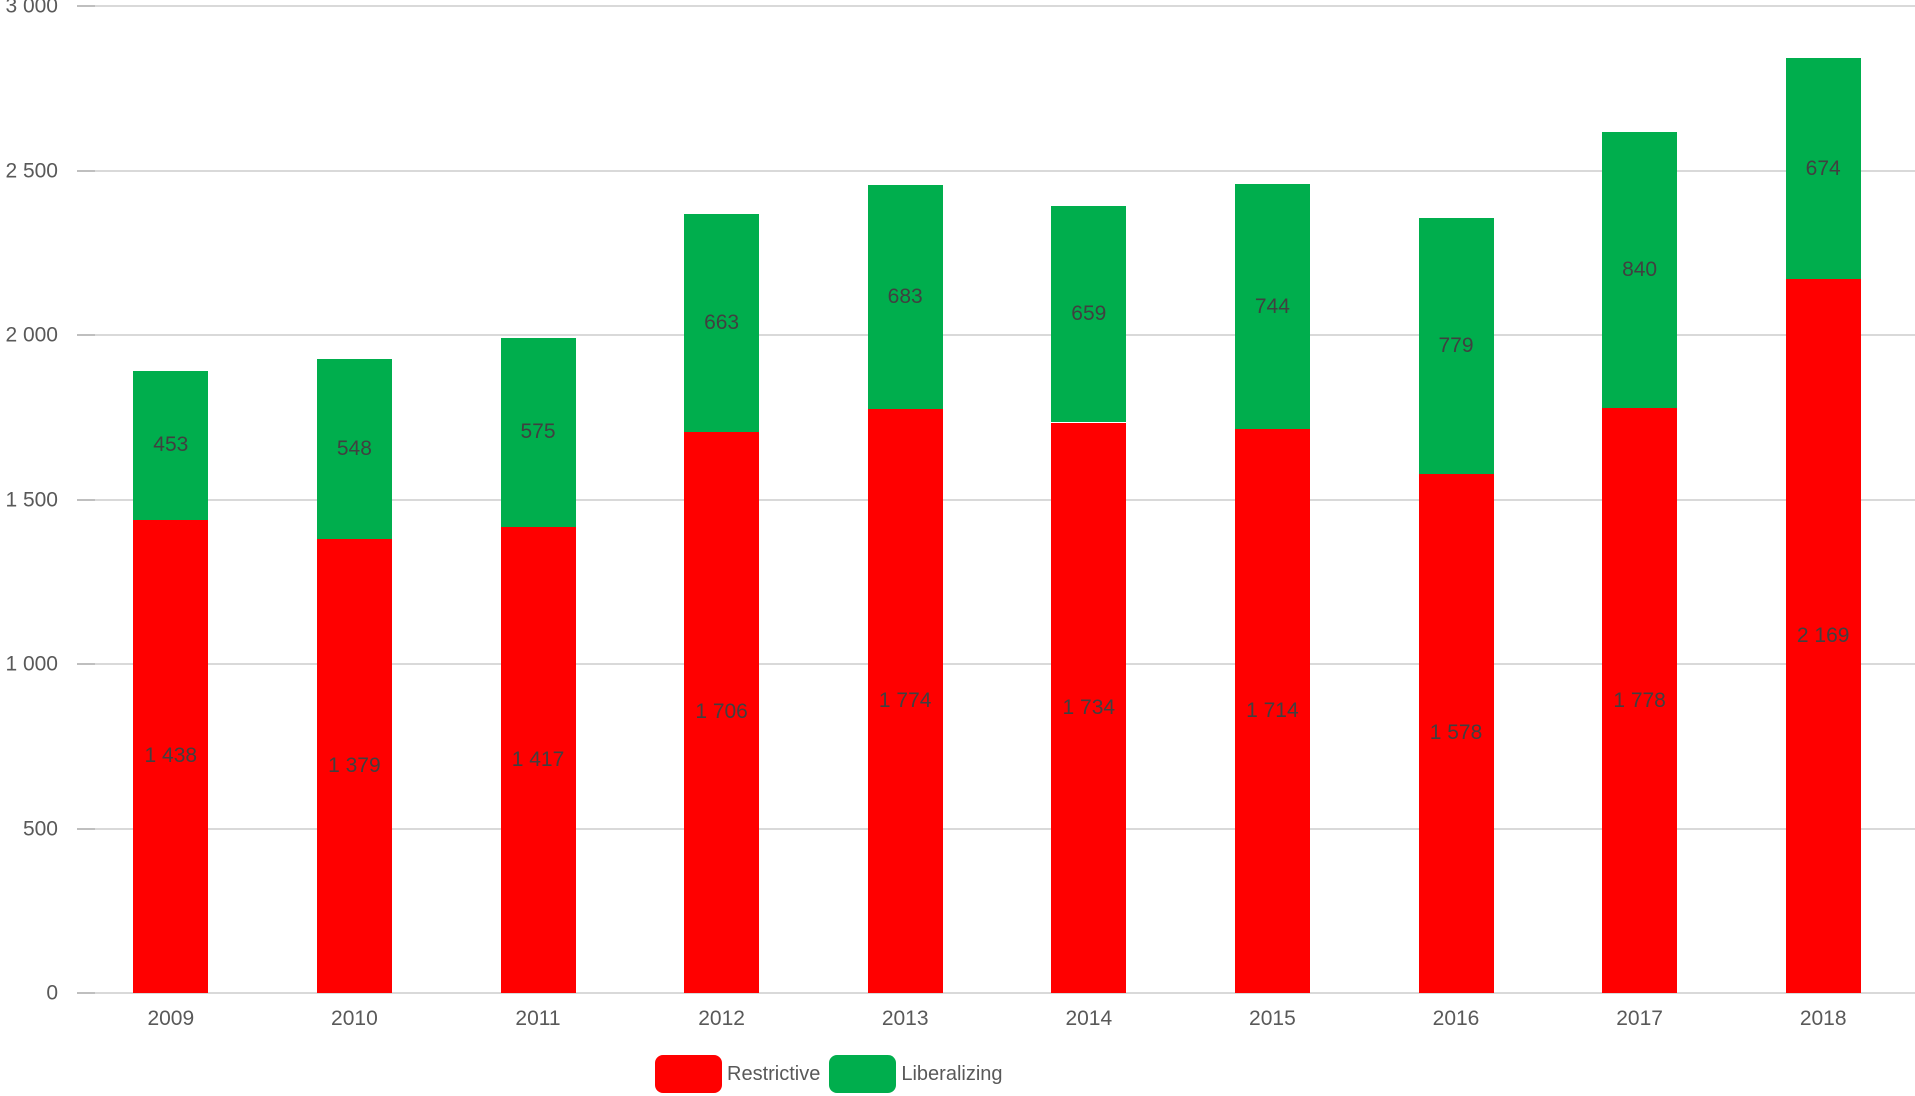  Describe the element at coordinates (721, 1018) in the screenshot. I see `x-axis-label: 2012` at that location.